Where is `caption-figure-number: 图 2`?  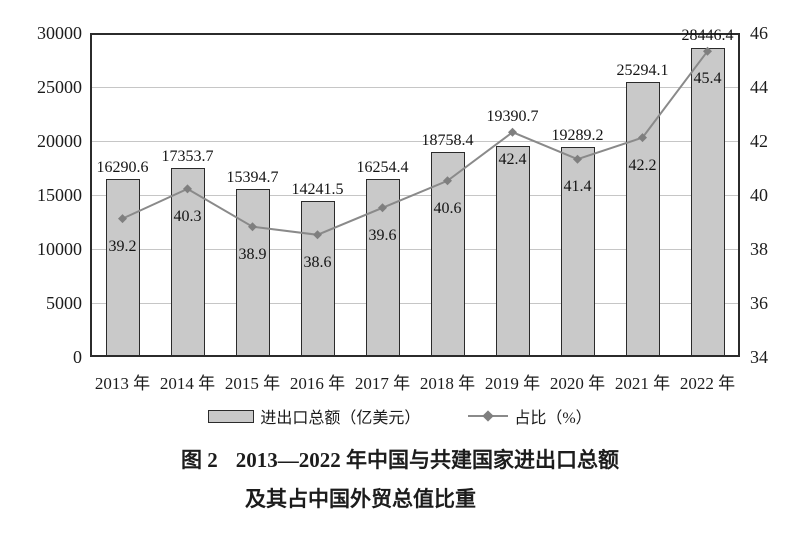
caption-figure-number: 图 2 is located at coordinates (199, 460).